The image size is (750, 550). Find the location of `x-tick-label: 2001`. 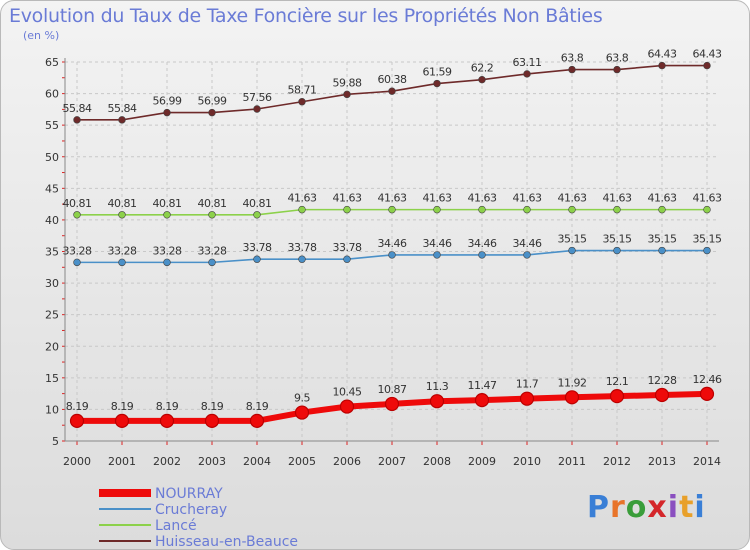

x-tick-label: 2001 is located at coordinates (122, 461).